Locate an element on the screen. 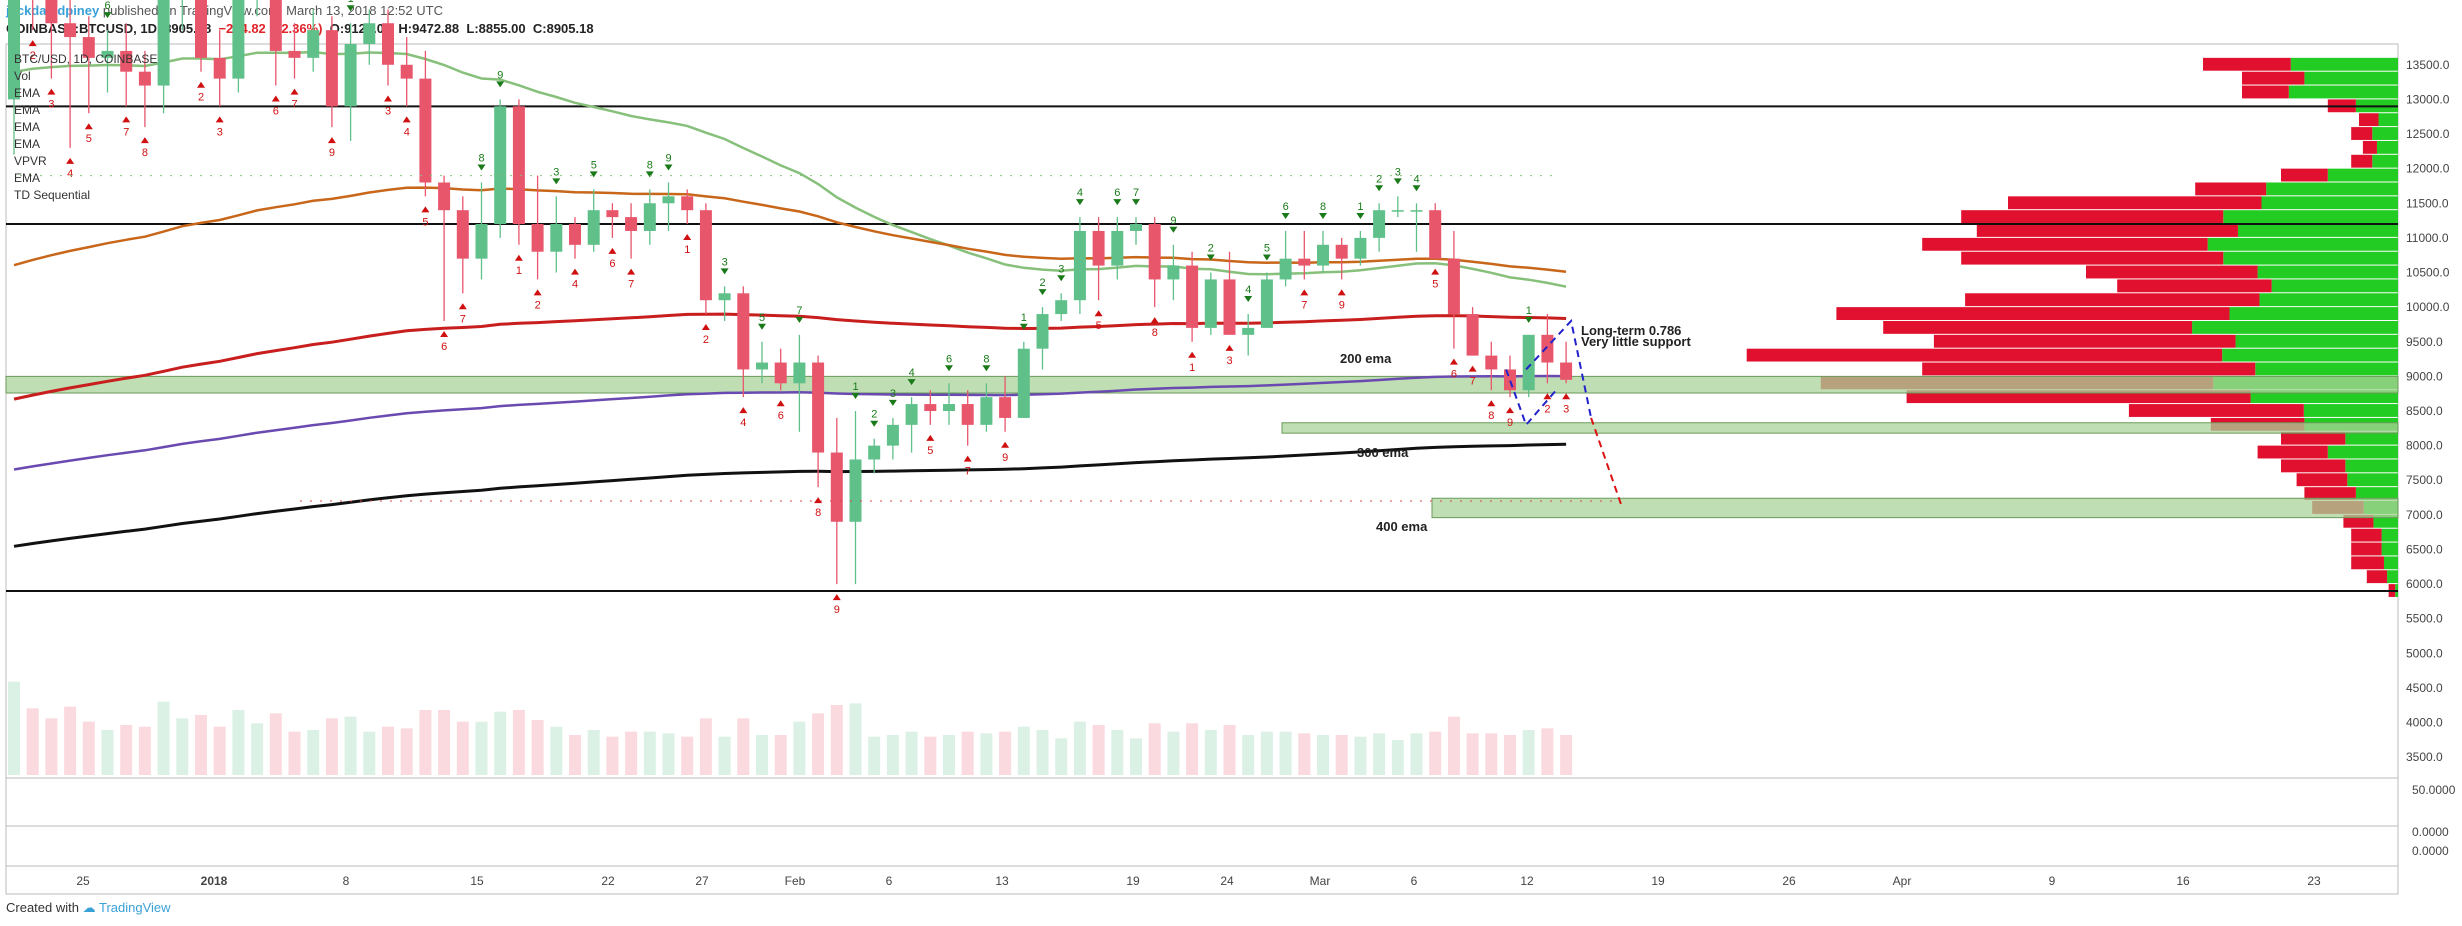 The image size is (2462, 926). label-200-ema: 200 ema is located at coordinates (1366, 358).